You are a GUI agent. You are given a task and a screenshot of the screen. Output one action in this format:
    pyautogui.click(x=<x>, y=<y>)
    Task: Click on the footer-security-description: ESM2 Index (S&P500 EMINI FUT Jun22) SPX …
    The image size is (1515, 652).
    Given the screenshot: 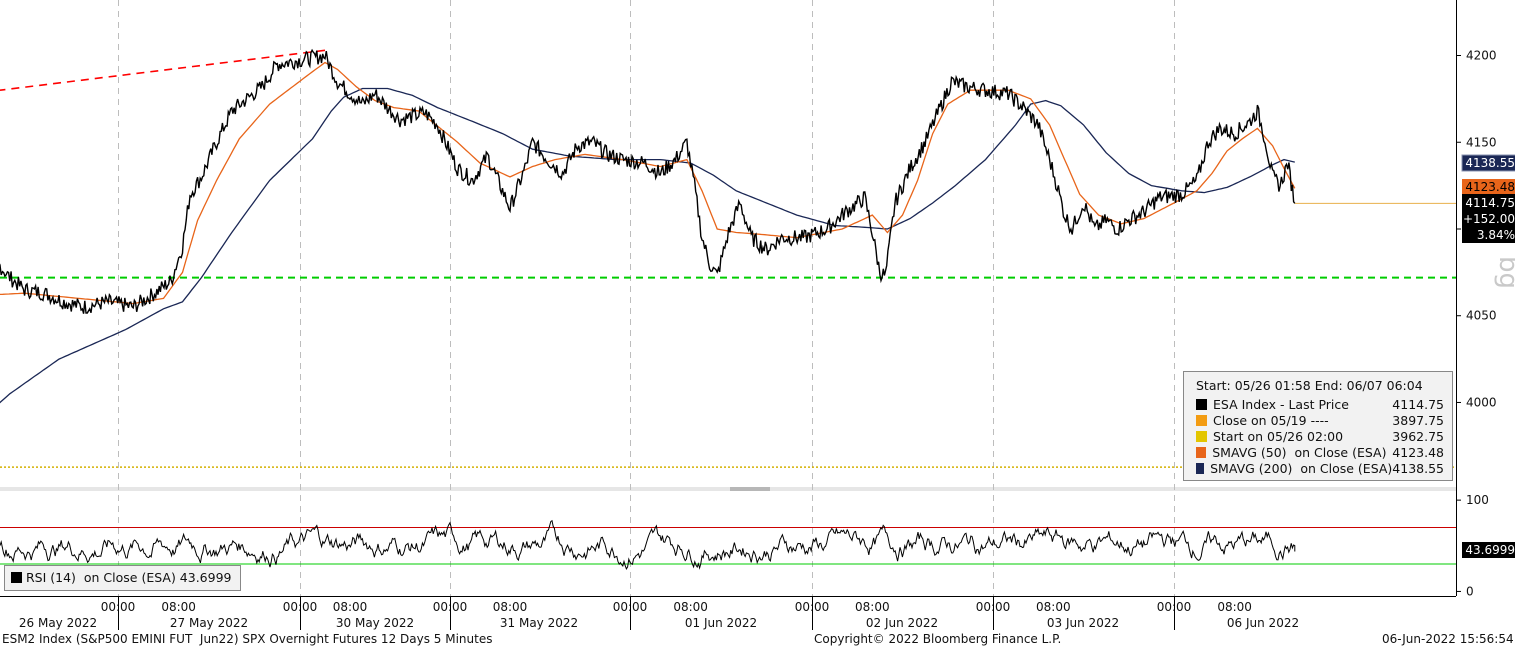 What is the action you would take?
    pyautogui.click(x=247, y=639)
    